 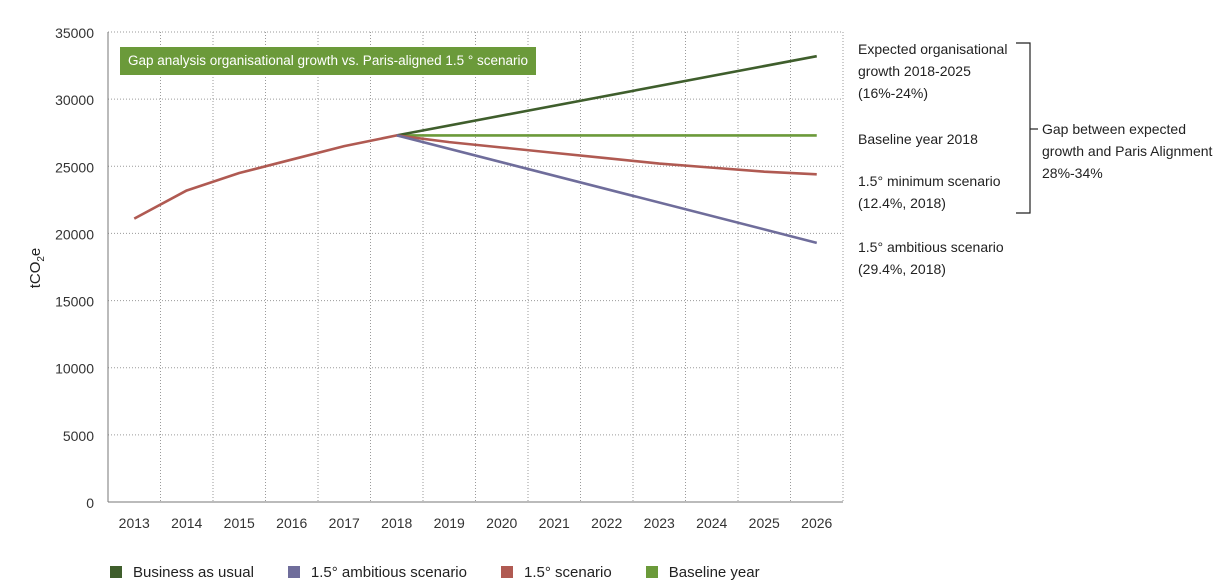 I want to click on legend-label: 1.5° scenario, so click(x=568, y=572).